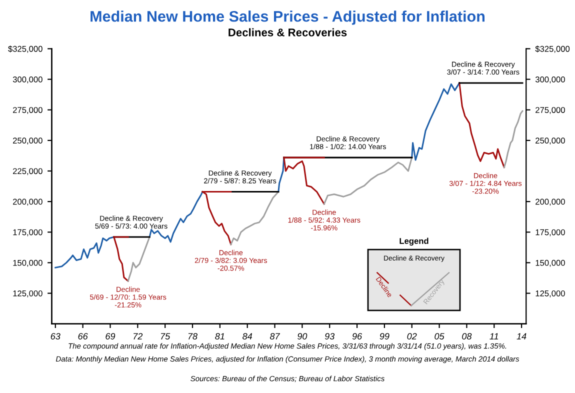 The height and width of the screenshot is (393, 575). Describe the element at coordinates (27, 294) in the screenshot. I see `y-tick-label: 125,000` at that location.